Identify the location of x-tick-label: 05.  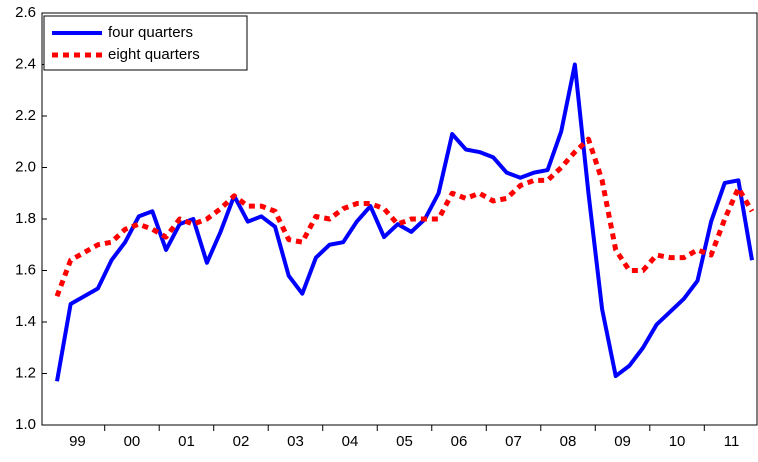
(404, 441).